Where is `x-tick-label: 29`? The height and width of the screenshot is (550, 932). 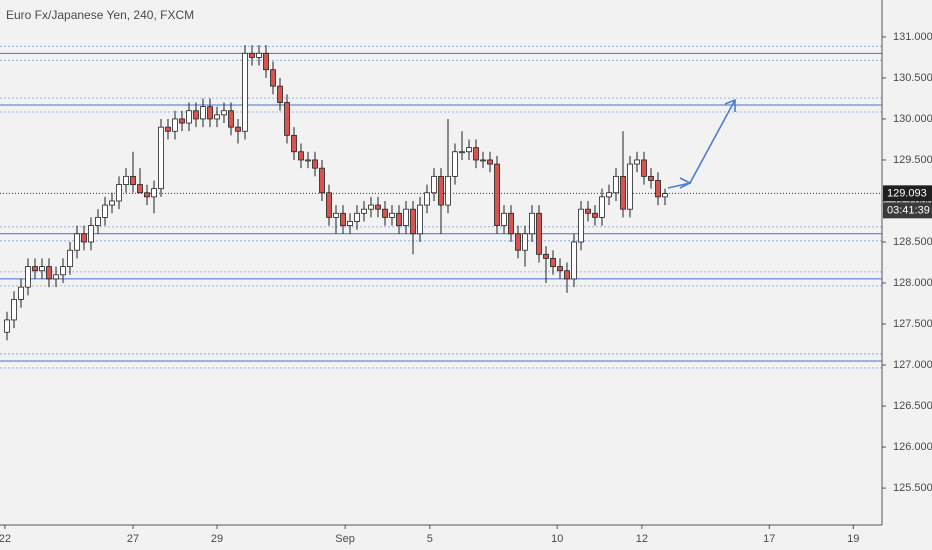 x-tick-label: 29 is located at coordinates (217, 539).